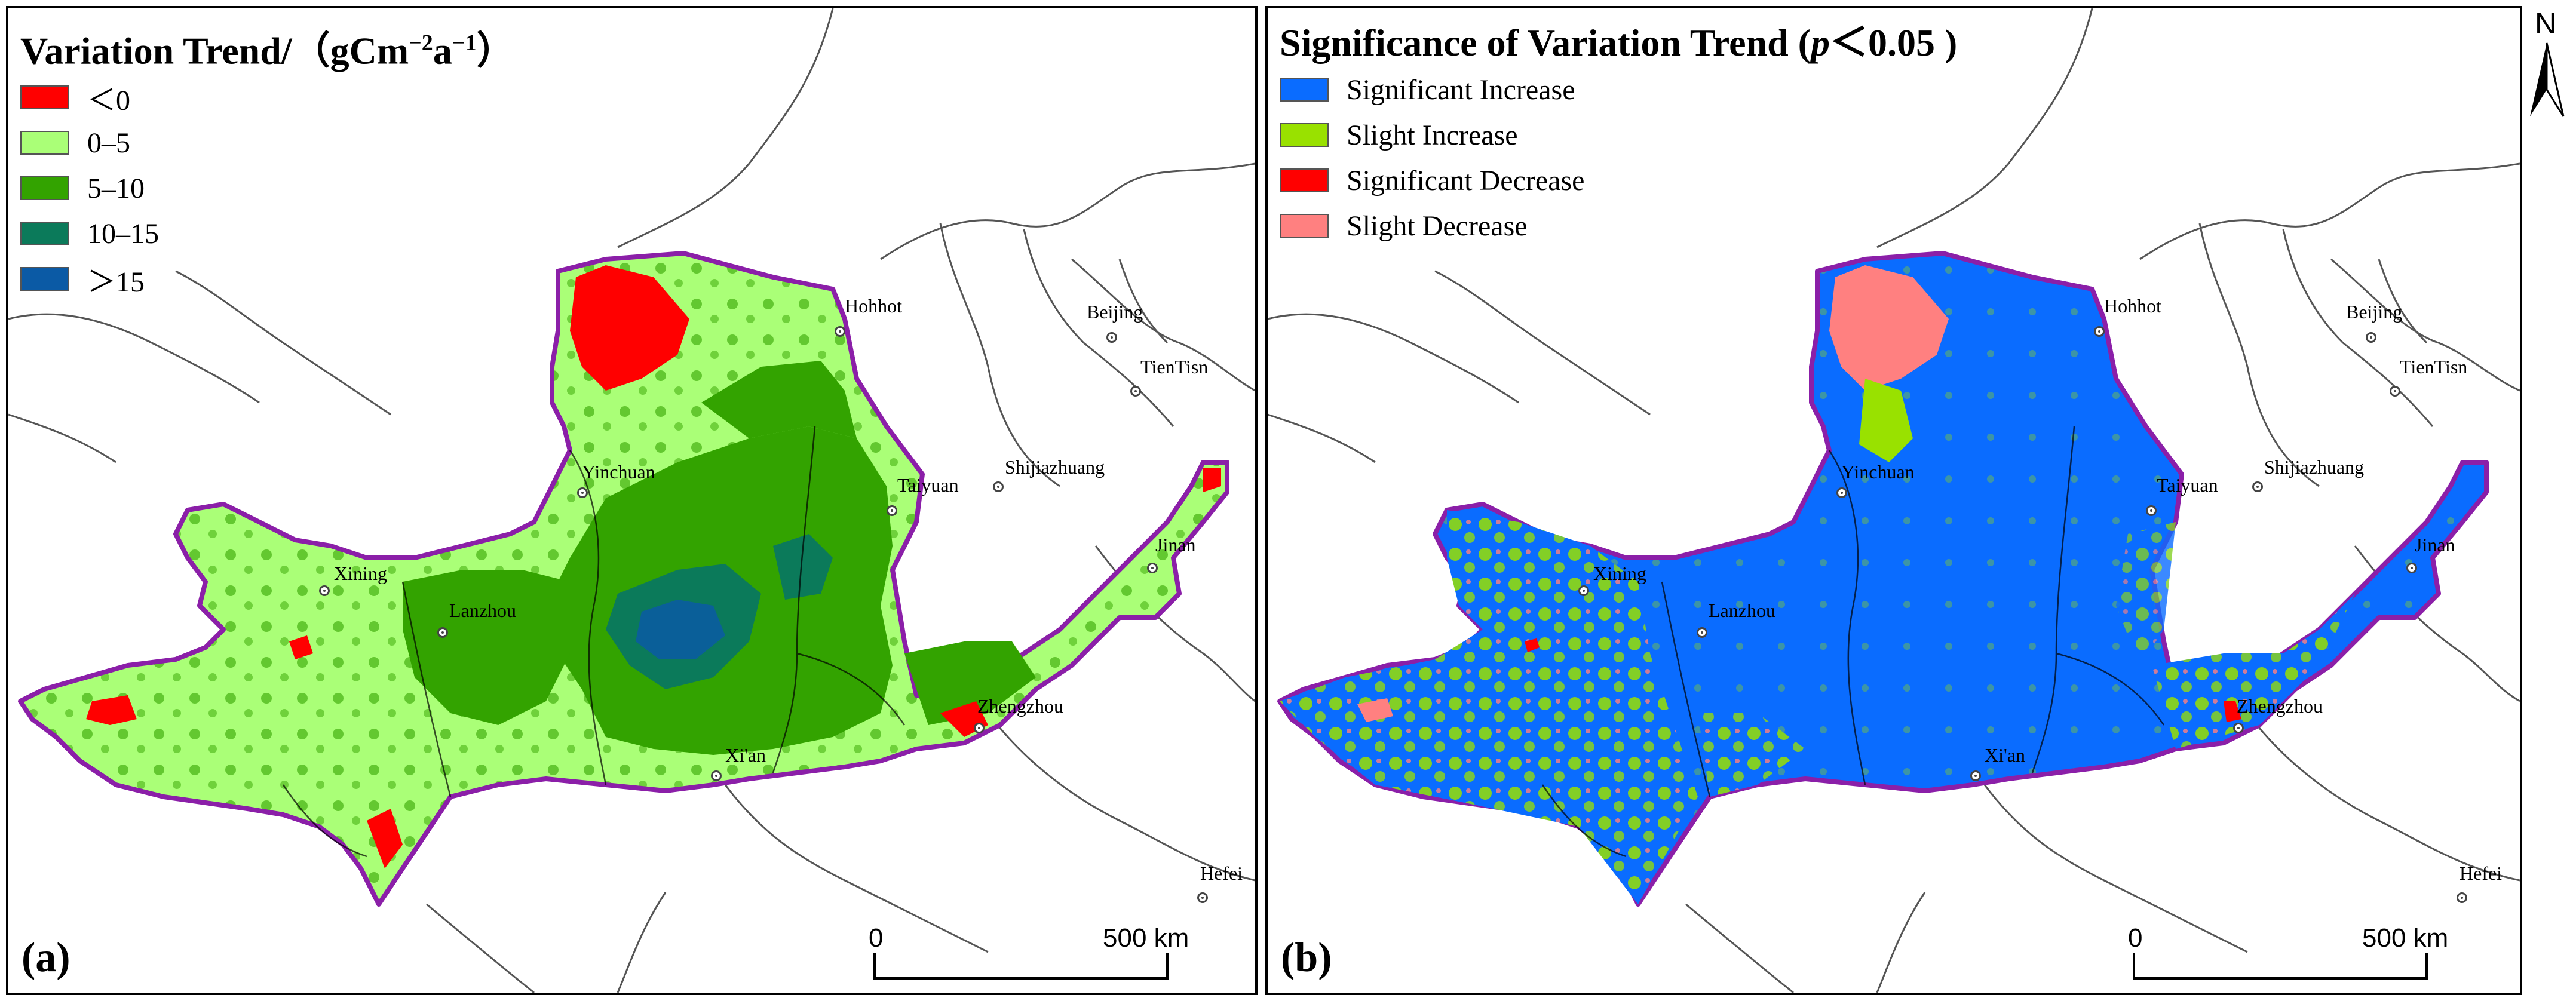  What do you see at coordinates (2548, 63) in the screenshot?
I see `north-arrow-icon: N` at bounding box center [2548, 63].